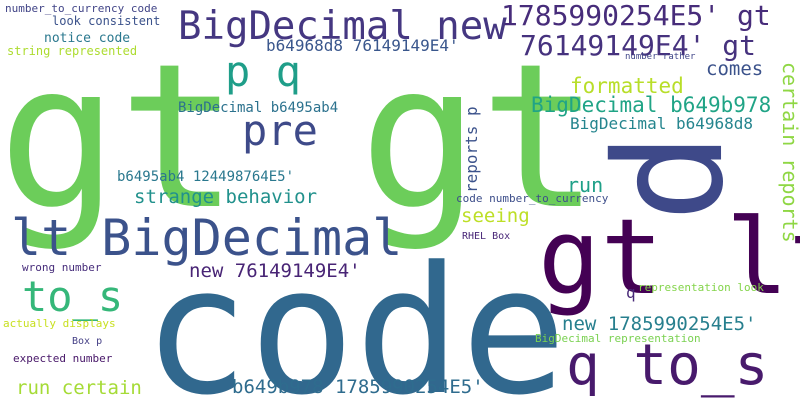 This screenshot has width=800, height=400. I want to click on word-run-certain: run certain, so click(79, 388).